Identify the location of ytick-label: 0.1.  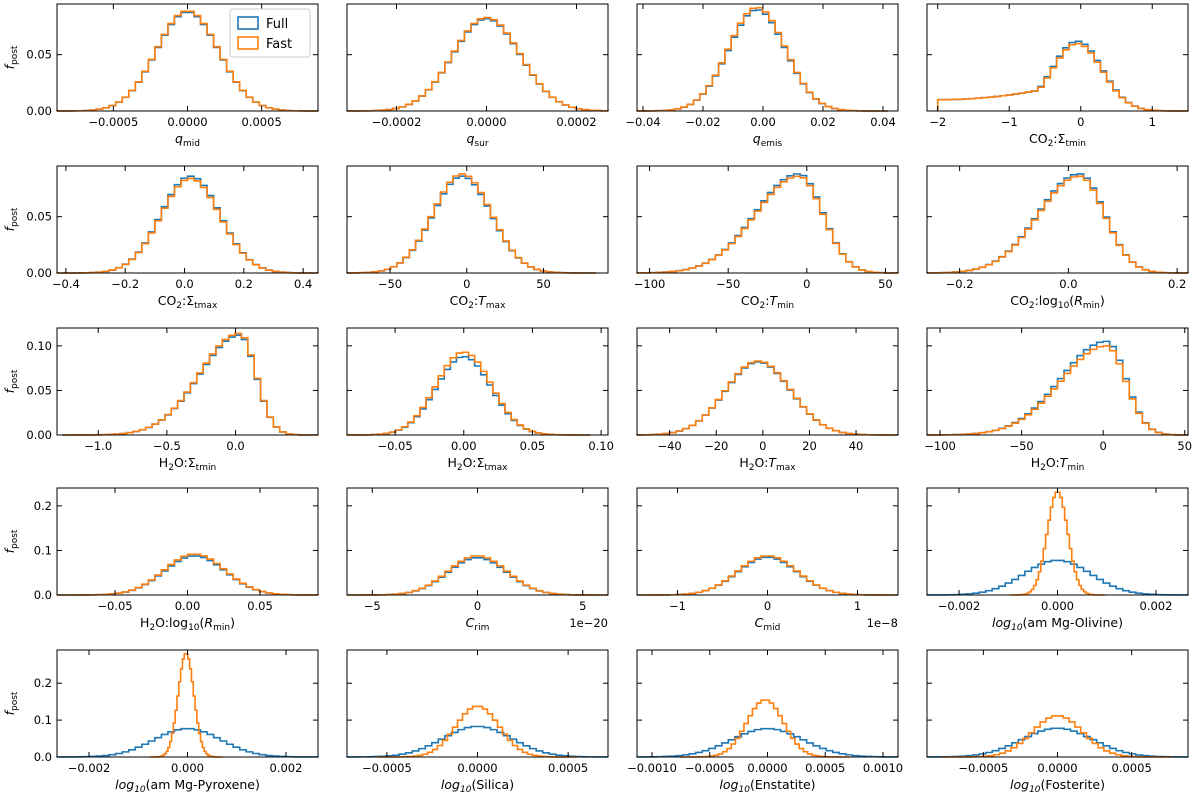
(43, 720).